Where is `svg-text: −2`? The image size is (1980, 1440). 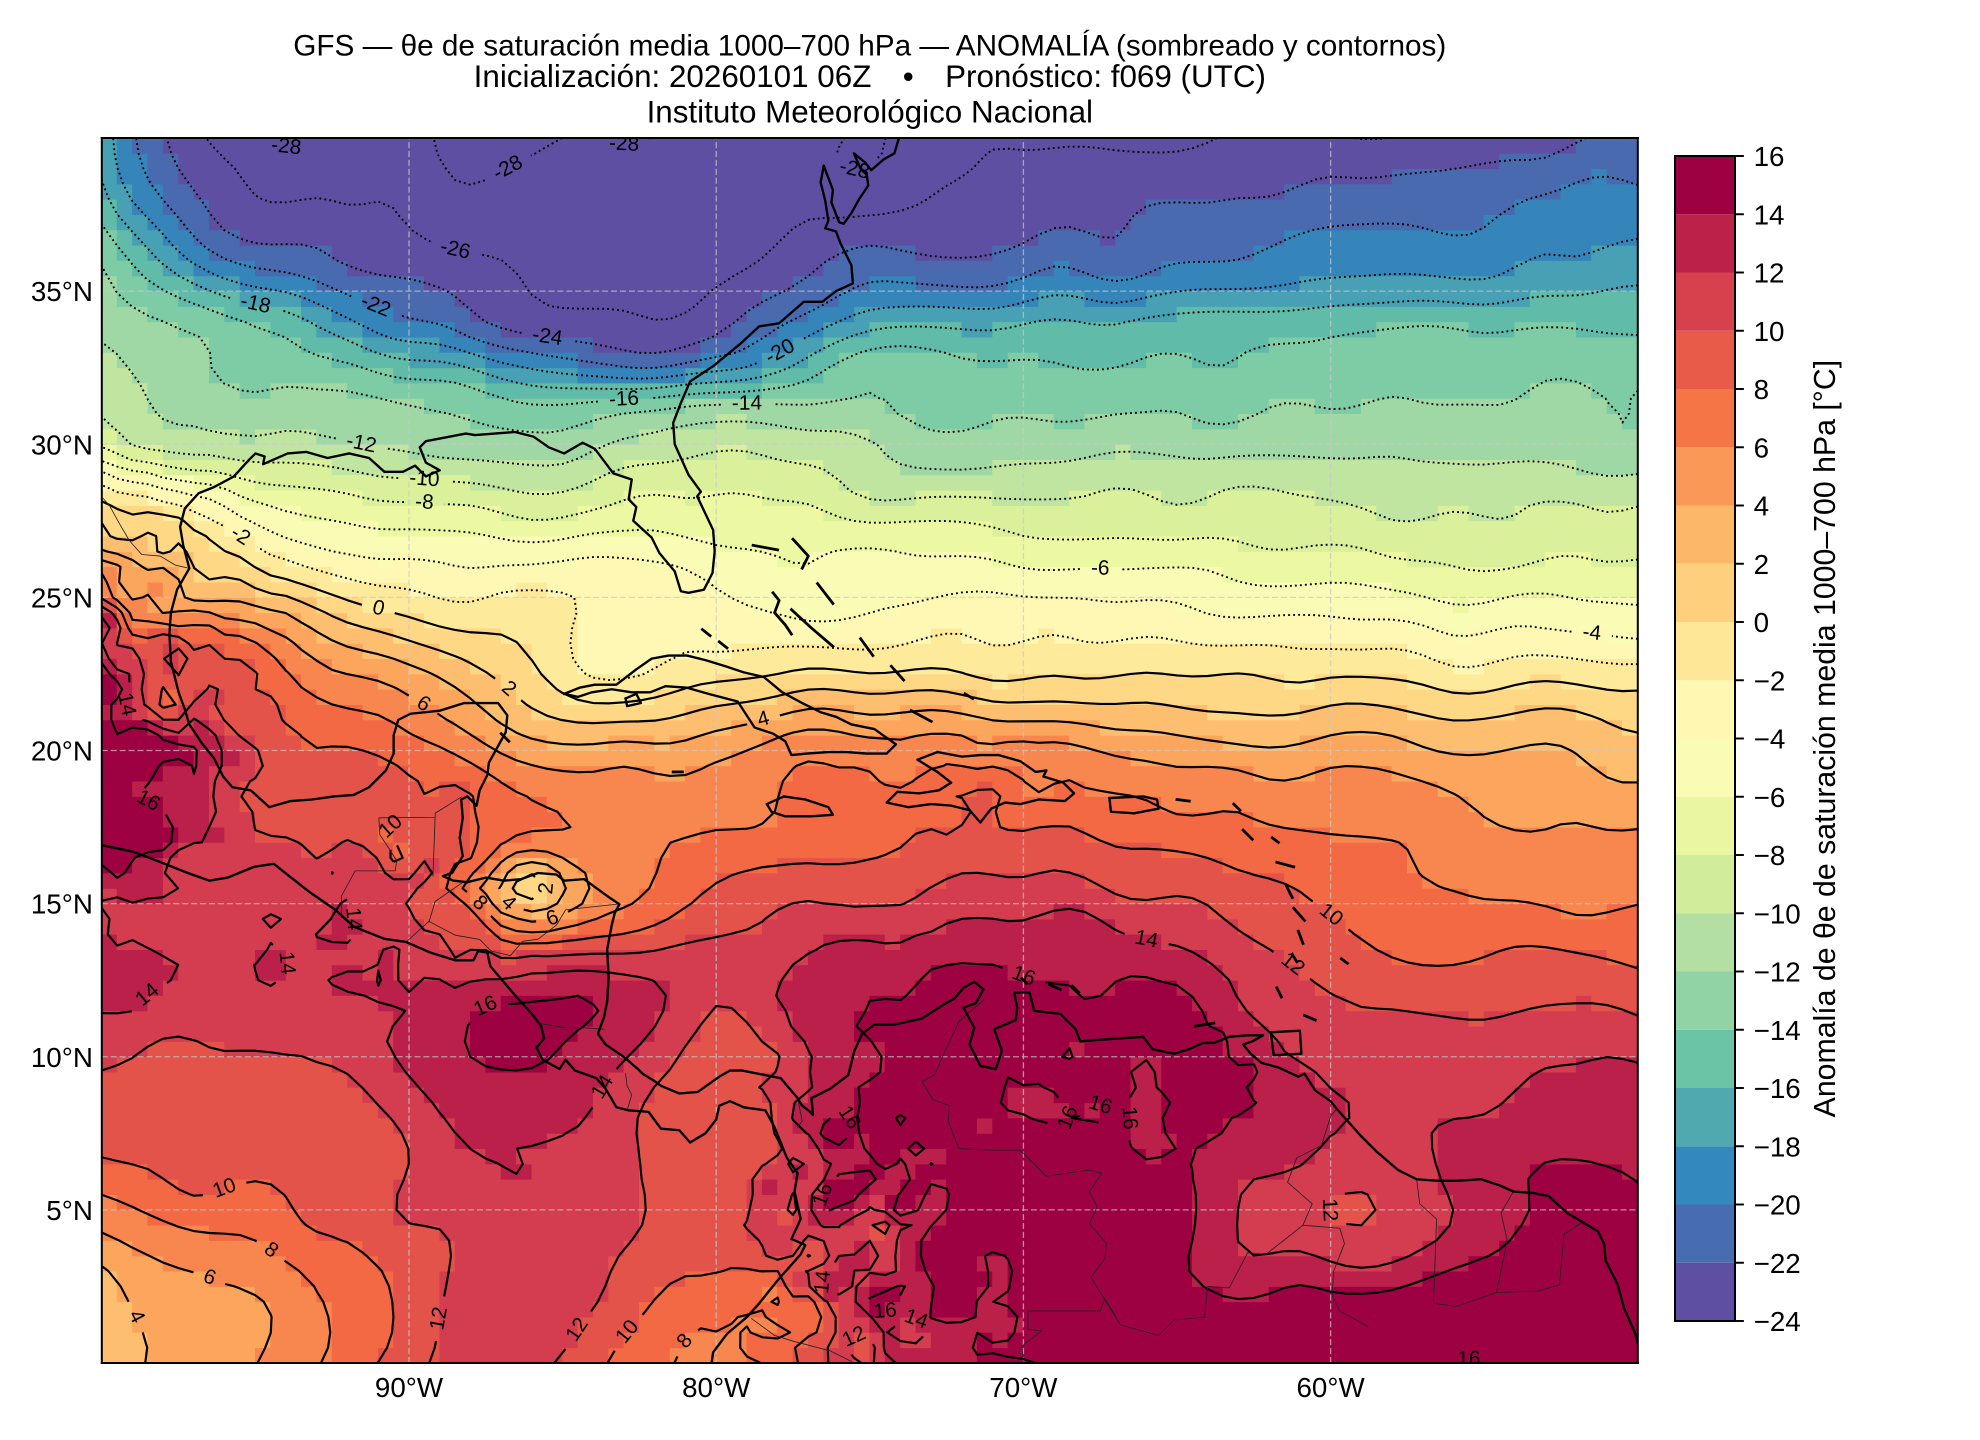
svg-text: −2 is located at coordinates (1770, 680).